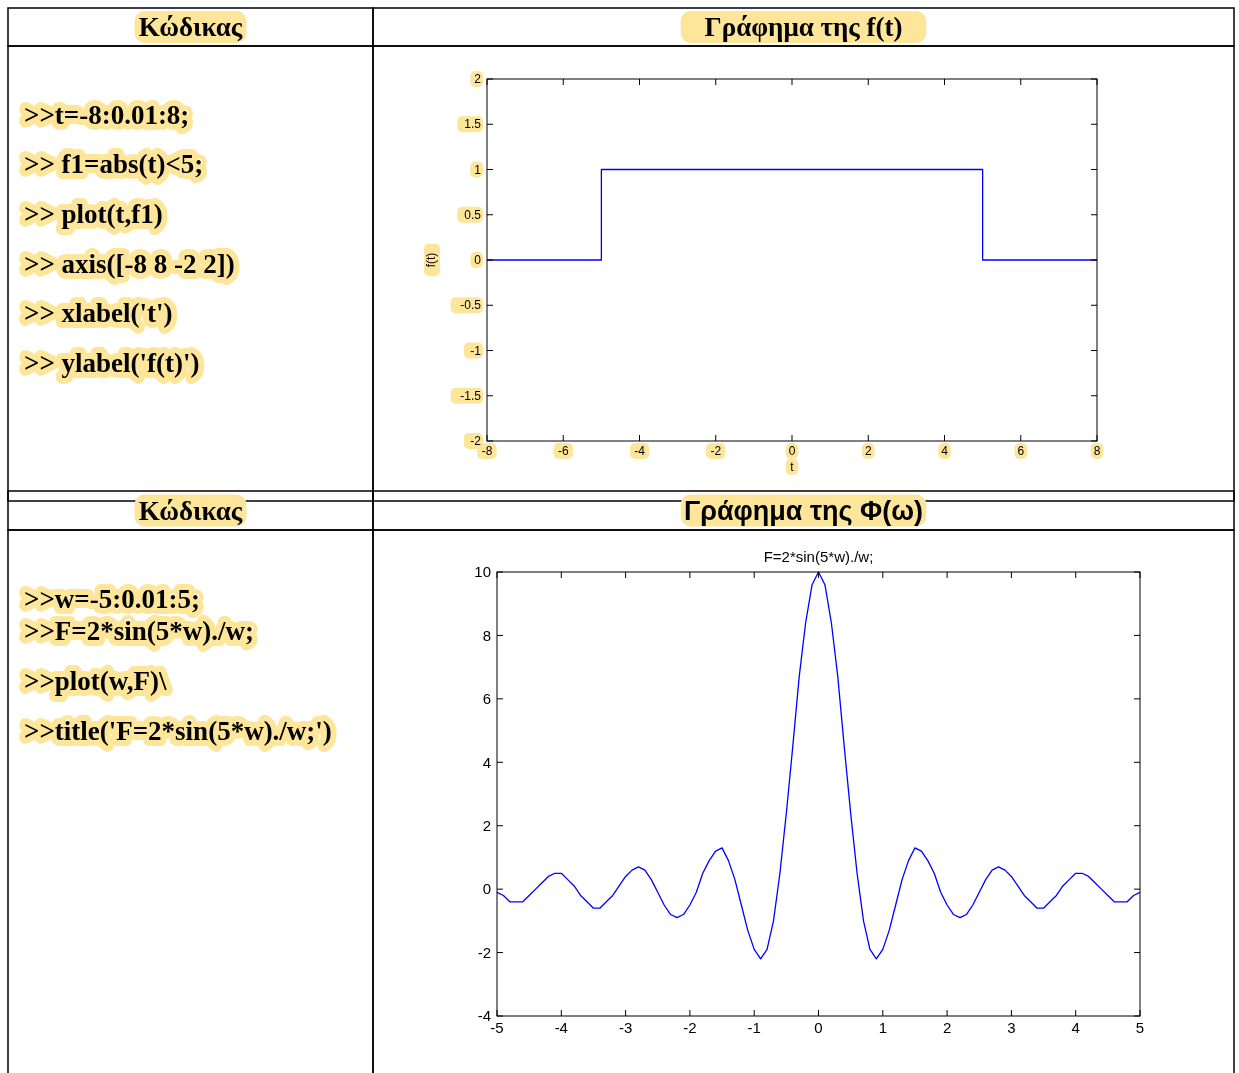 The width and height of the screenshot is (1239, 1073). I want to click on x-tick-label: 1, so click(882, 1027).